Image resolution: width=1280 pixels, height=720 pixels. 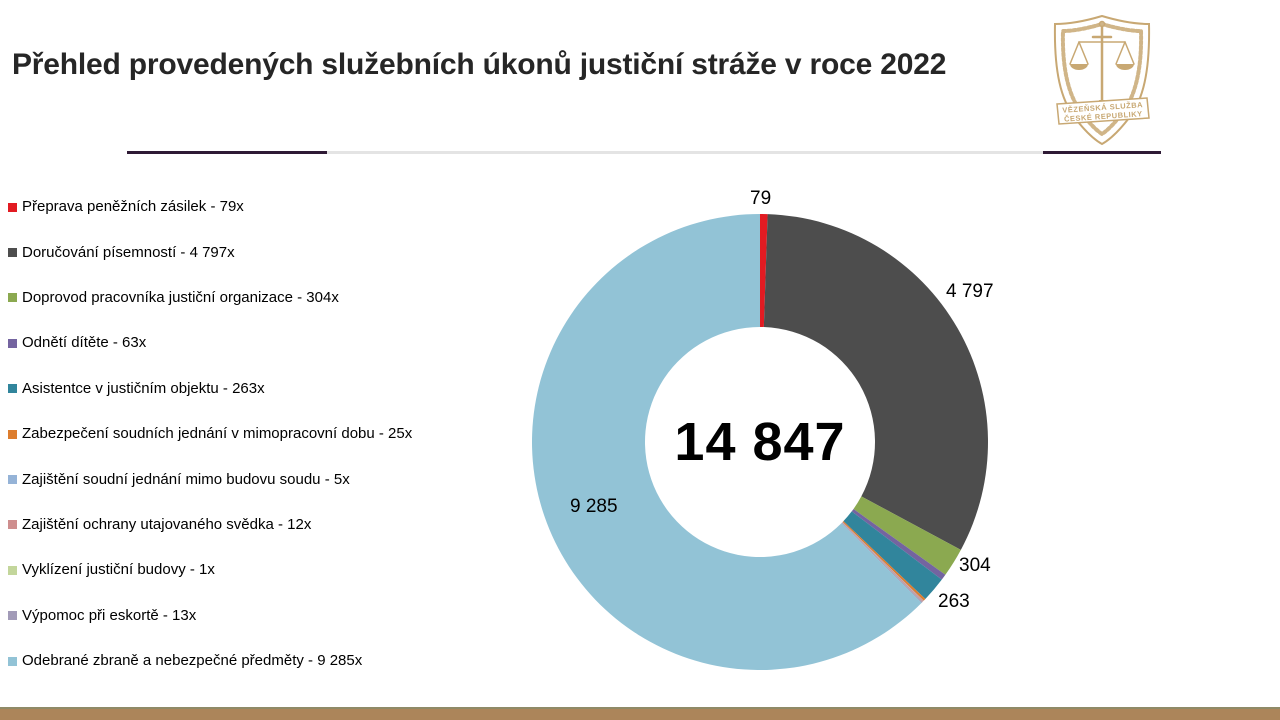 I want to click on laurel-wreath, so click(x=1102, y=79).